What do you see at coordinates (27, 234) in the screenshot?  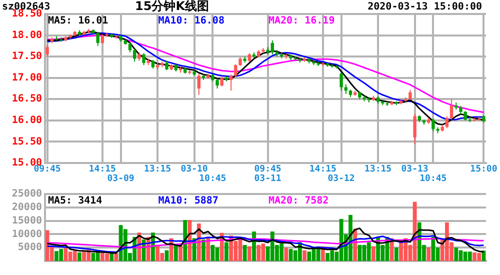 I see `y-tick-label: 10000` at bounding box center [27, 234].